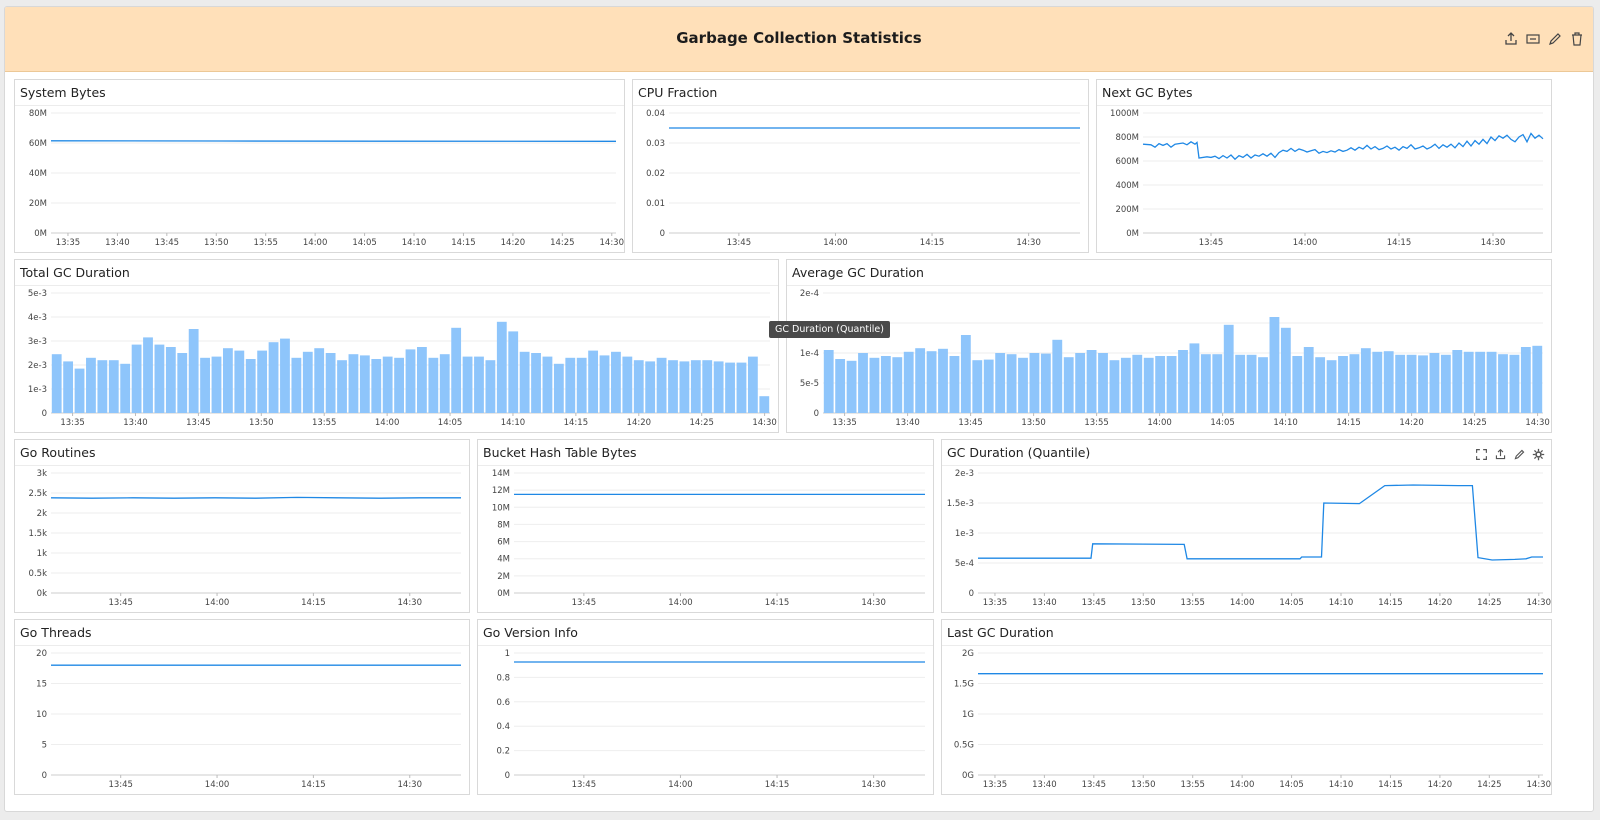  Describe the element at coordinates (530, 632) in the screenshot. I see `panel-title: Go Version Info` at that location.